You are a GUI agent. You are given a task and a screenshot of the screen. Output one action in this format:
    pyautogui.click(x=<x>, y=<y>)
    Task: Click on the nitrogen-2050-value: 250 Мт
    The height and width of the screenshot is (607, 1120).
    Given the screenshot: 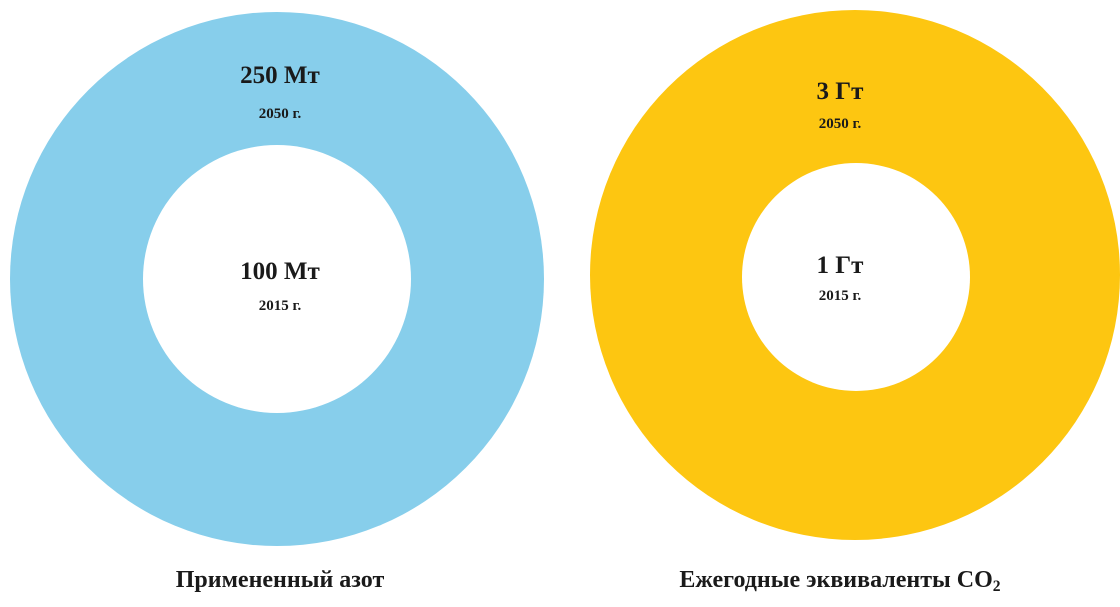 What is the action you would take?
    pyautogui.click(x=280, y=75)
    